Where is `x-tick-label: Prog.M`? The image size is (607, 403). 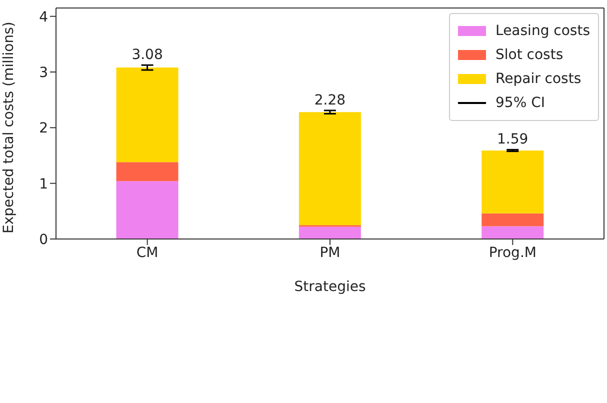
x-tick-label: Prog.M is located at coordinates (512, 252).